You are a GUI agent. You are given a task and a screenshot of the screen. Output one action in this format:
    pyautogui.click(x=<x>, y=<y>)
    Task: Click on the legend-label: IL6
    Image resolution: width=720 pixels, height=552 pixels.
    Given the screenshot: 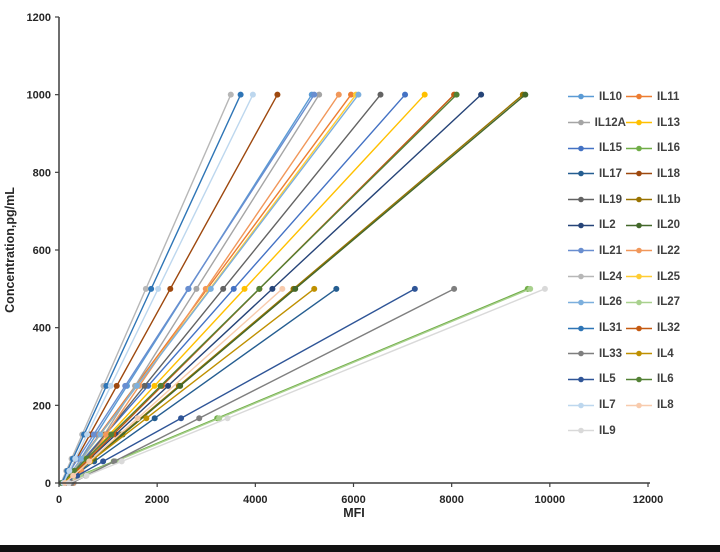 What is the action you would take?
    pyautogui.click(x=665, y=379)
    